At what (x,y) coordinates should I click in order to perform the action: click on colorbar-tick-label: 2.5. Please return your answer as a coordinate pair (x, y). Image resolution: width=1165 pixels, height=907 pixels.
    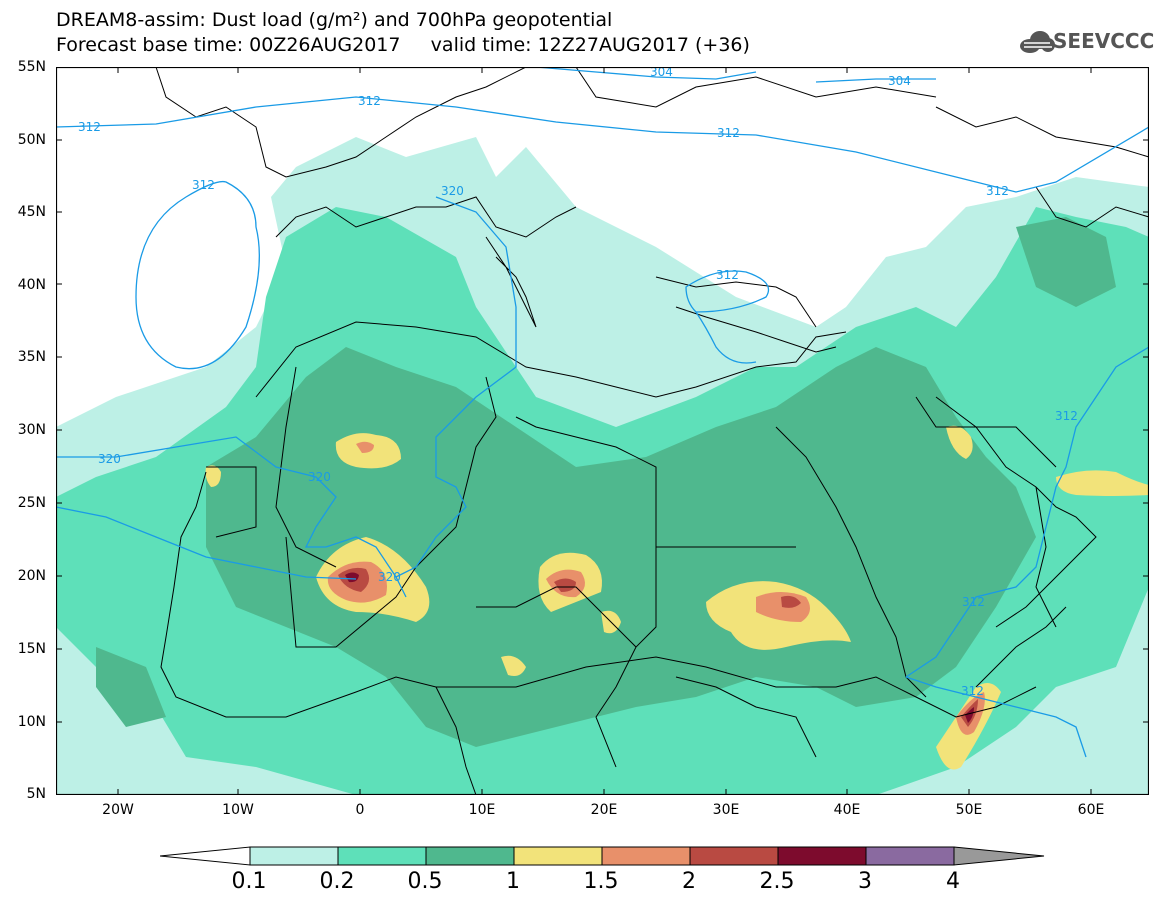
    Looking at the image, I should click on (777, 881).